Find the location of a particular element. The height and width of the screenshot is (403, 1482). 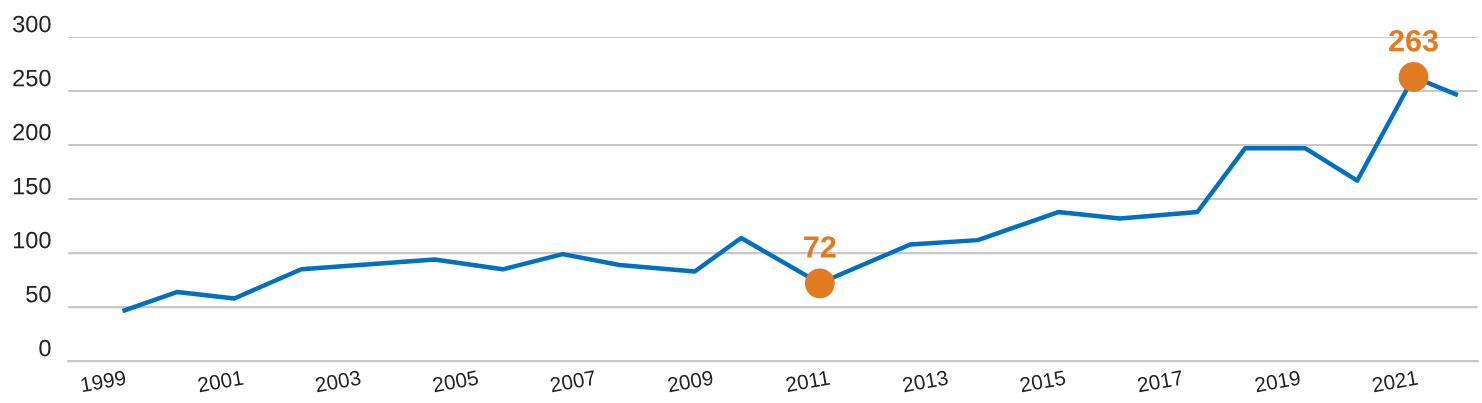

x-tick-label: 2021 is located at coordinates (1395, 381).